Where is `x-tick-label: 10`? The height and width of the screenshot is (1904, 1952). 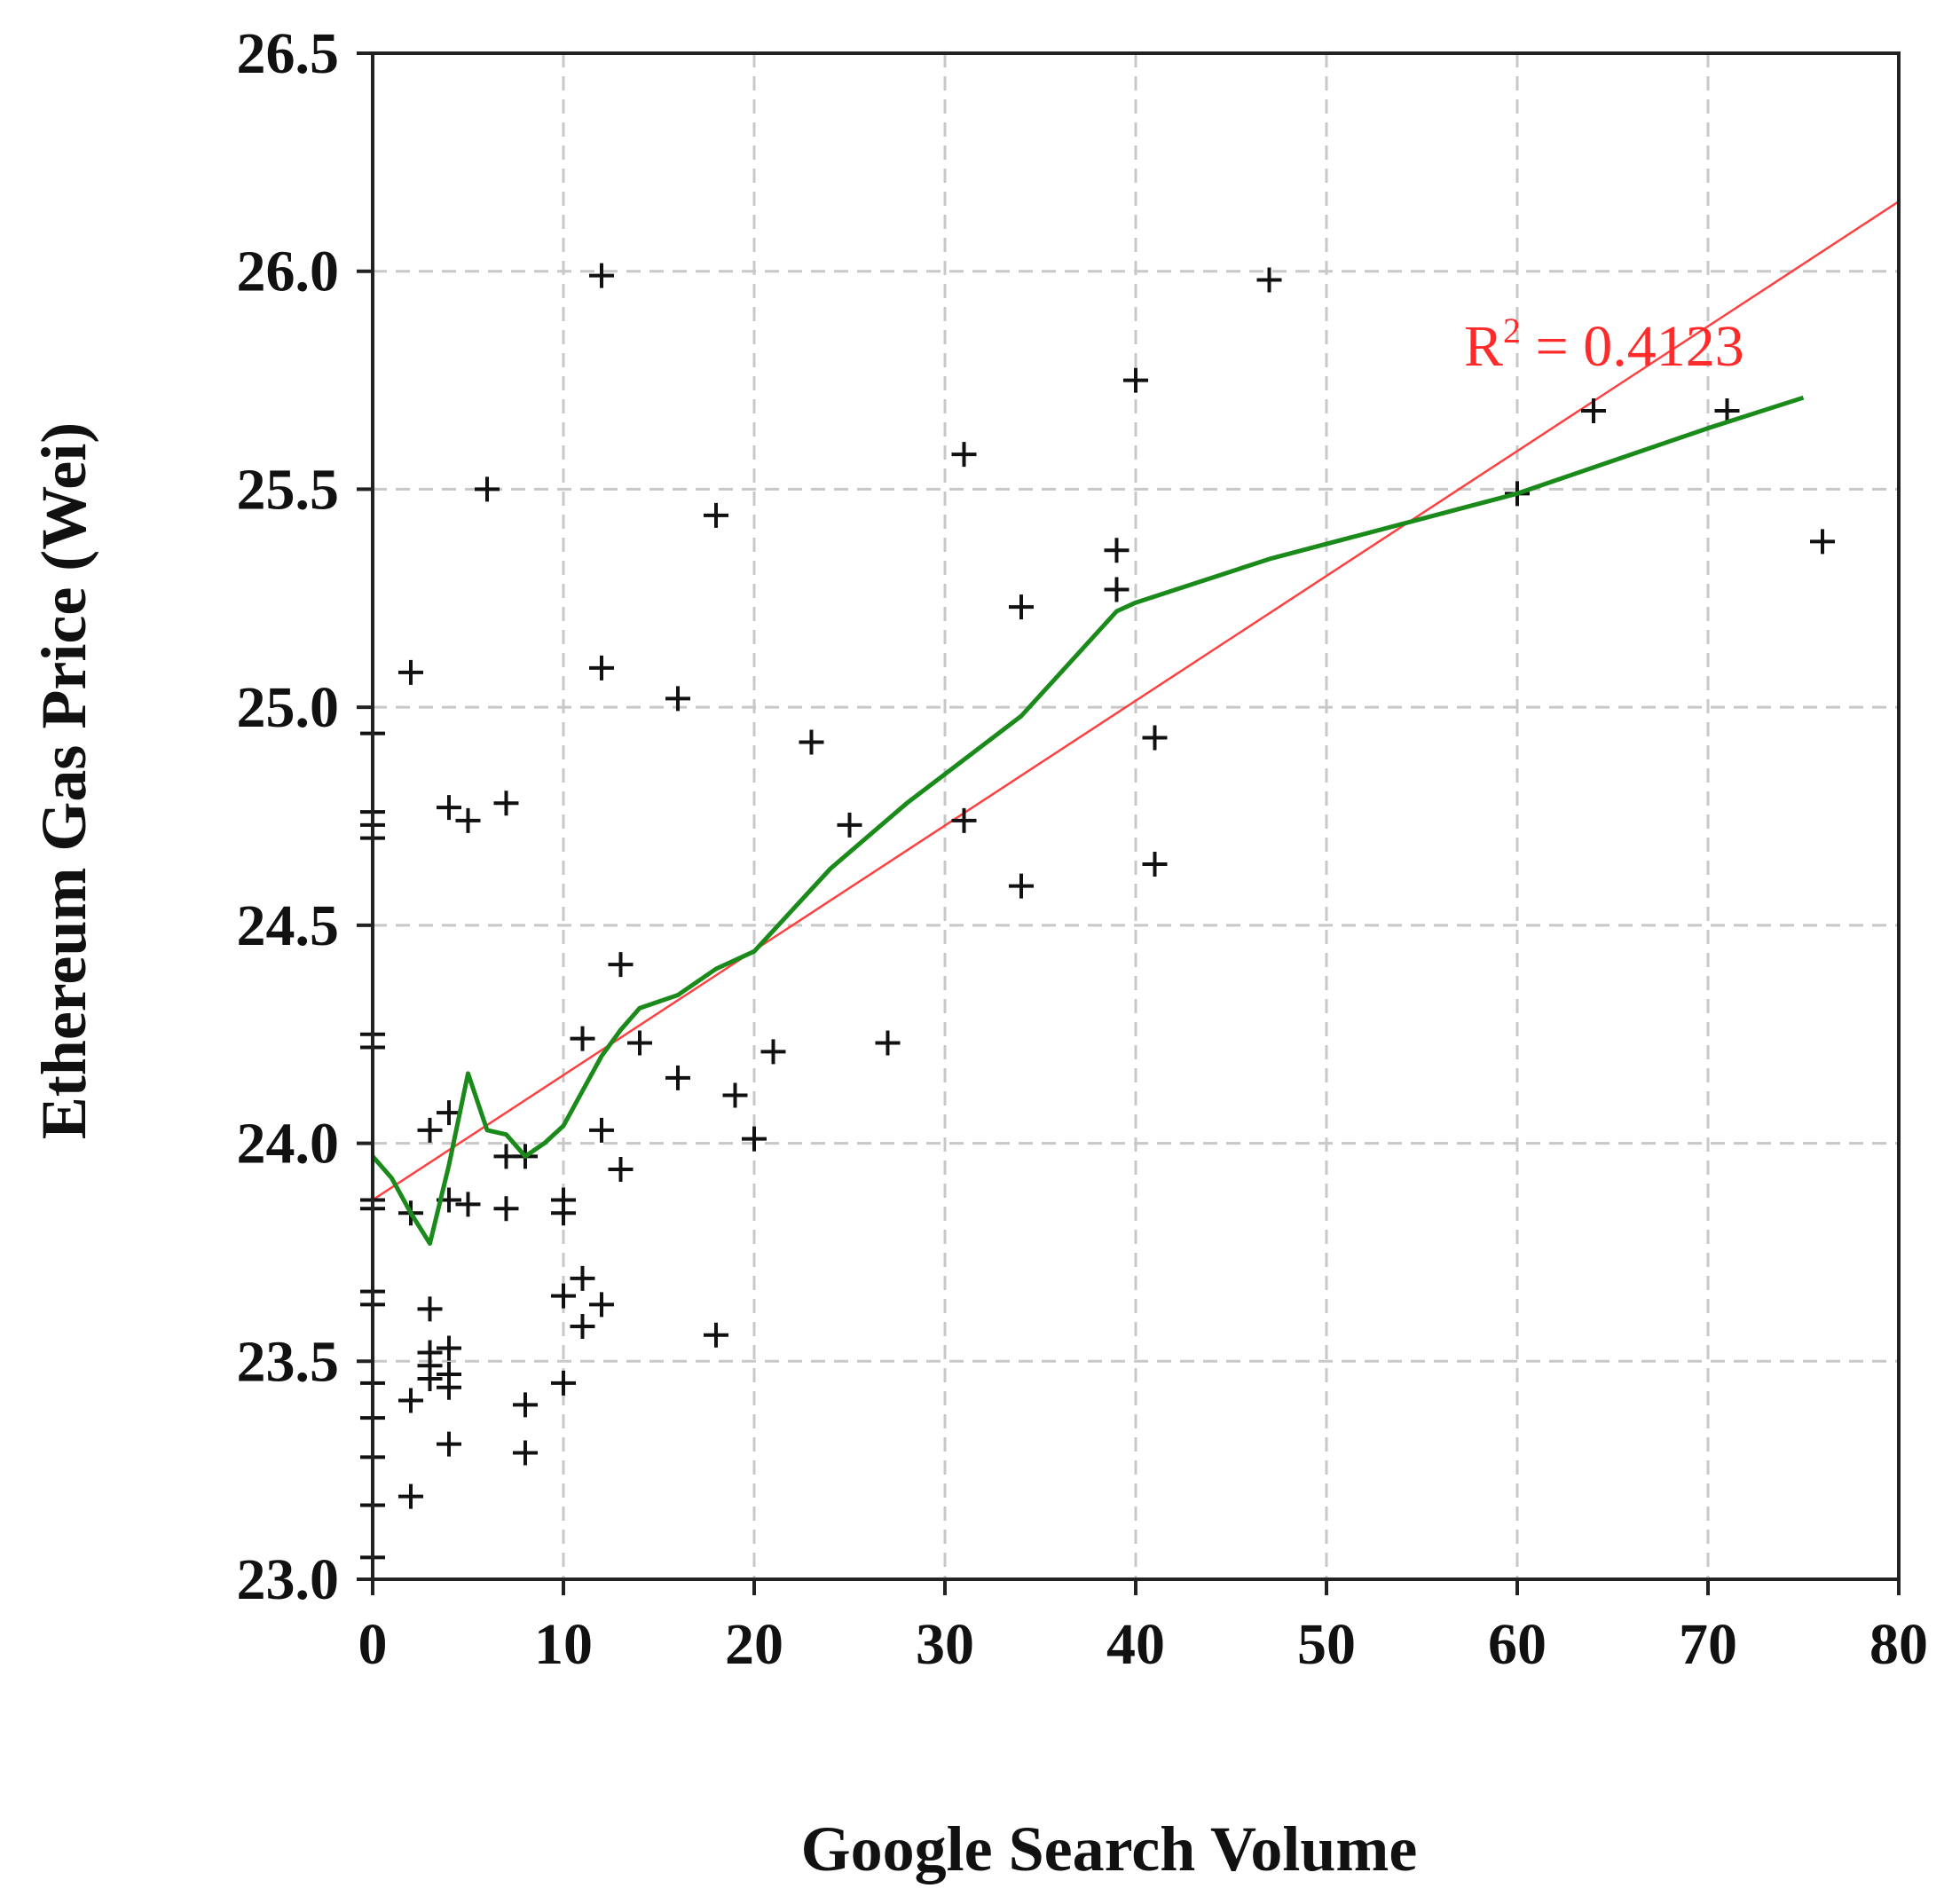 x-tick-label: 10 is located at coordinates (563, 1644).